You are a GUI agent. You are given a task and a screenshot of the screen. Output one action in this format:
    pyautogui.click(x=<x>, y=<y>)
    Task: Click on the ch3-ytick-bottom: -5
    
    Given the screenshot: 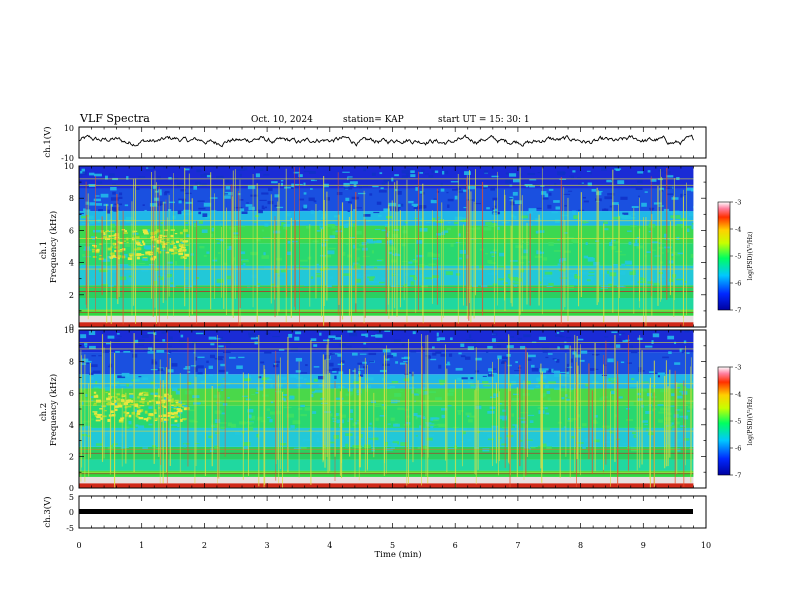 What is the action you would take?
    pyautogui.click(x=70, y=528)
    